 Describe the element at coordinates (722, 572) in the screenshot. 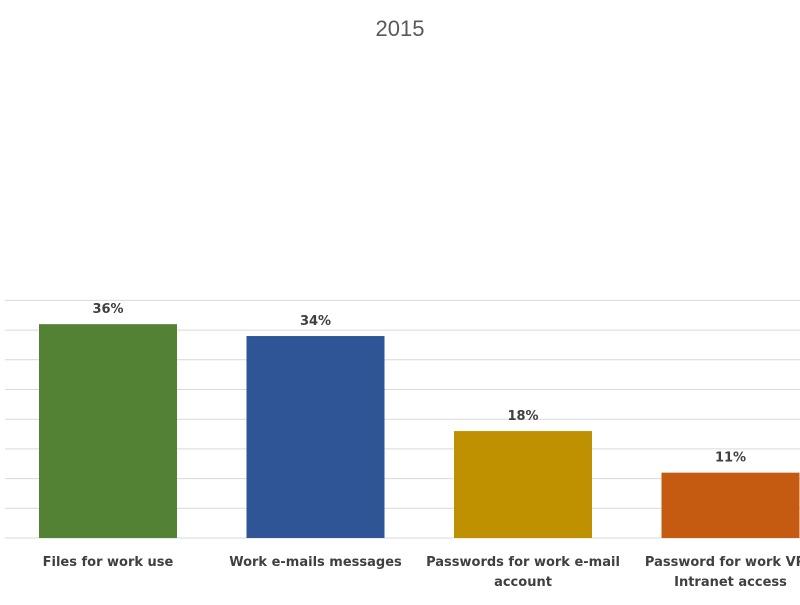

I see `category-label: Password for work VPN Intranet access` at that location.